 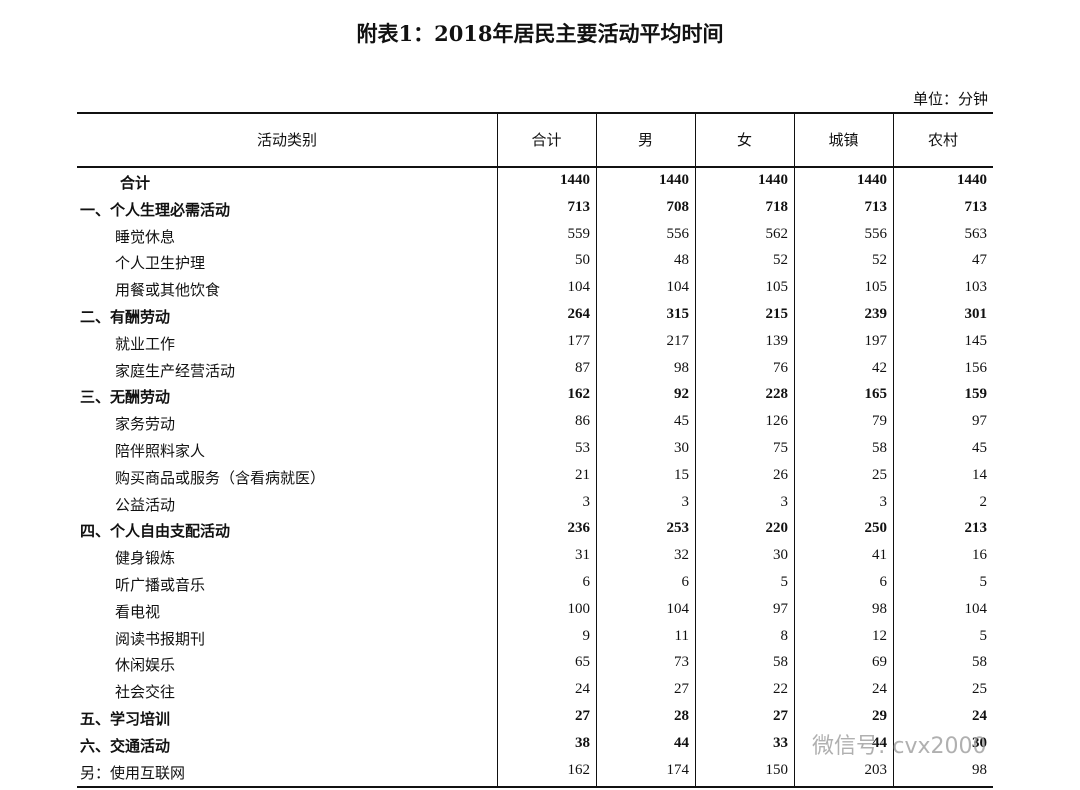 What do you see at coordinates (582, 367) in the screenshot?
I see `cell: 87` at bounding box center [582, 367].